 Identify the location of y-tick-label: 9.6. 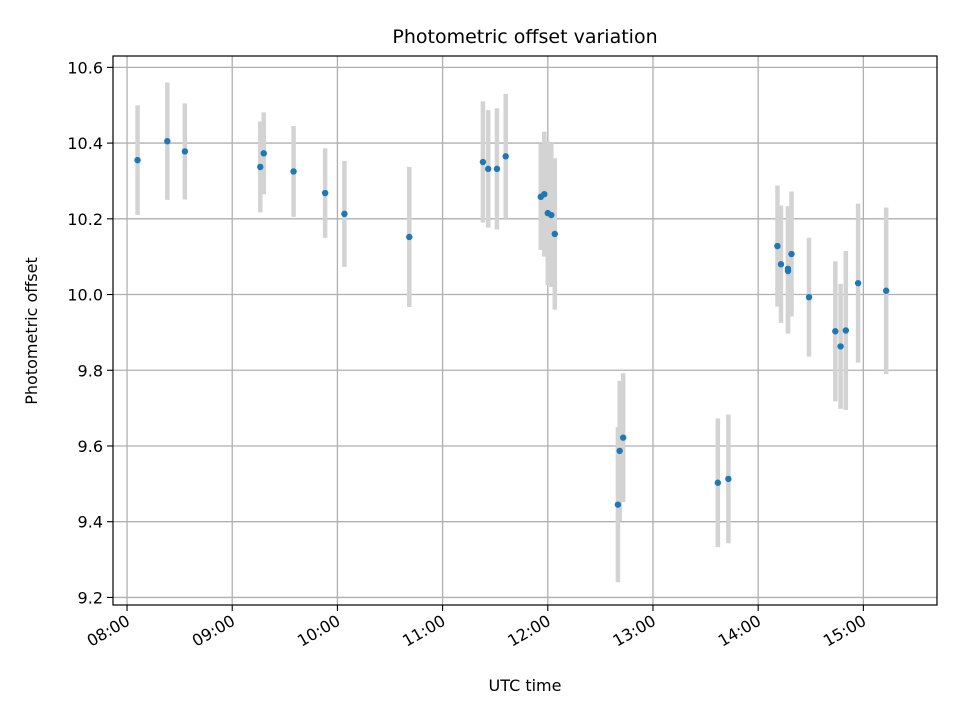
(90, 446).